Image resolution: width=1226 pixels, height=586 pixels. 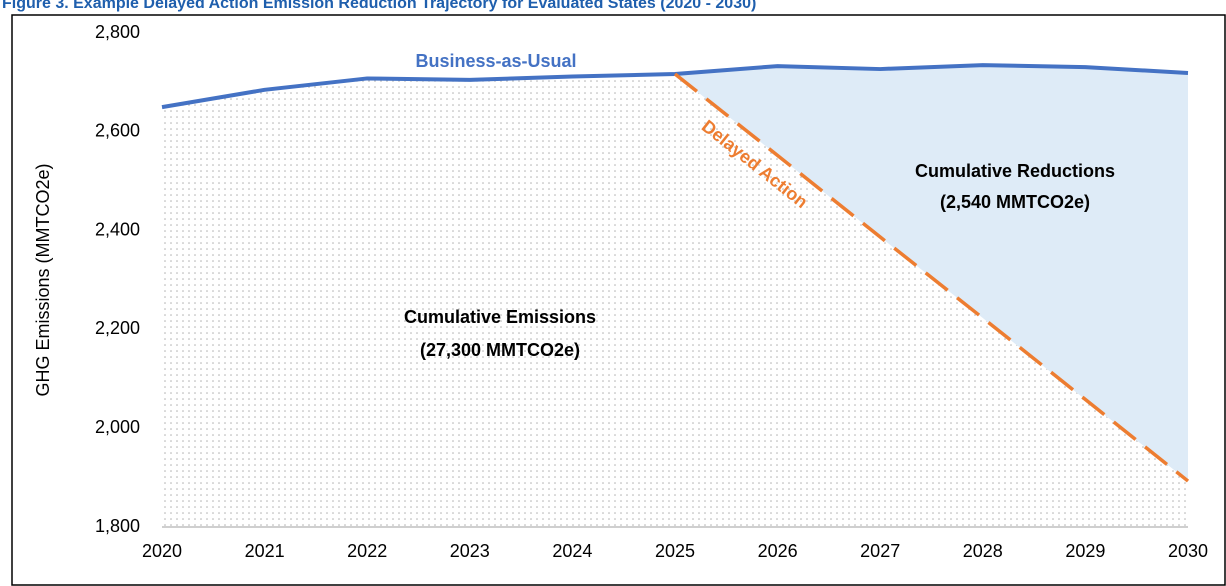 What do you see at coordinates (1015, 202) in the screenshot?
I see `annotation: (2,540 MMTCO2e)` at bounding box center [1015, 202].